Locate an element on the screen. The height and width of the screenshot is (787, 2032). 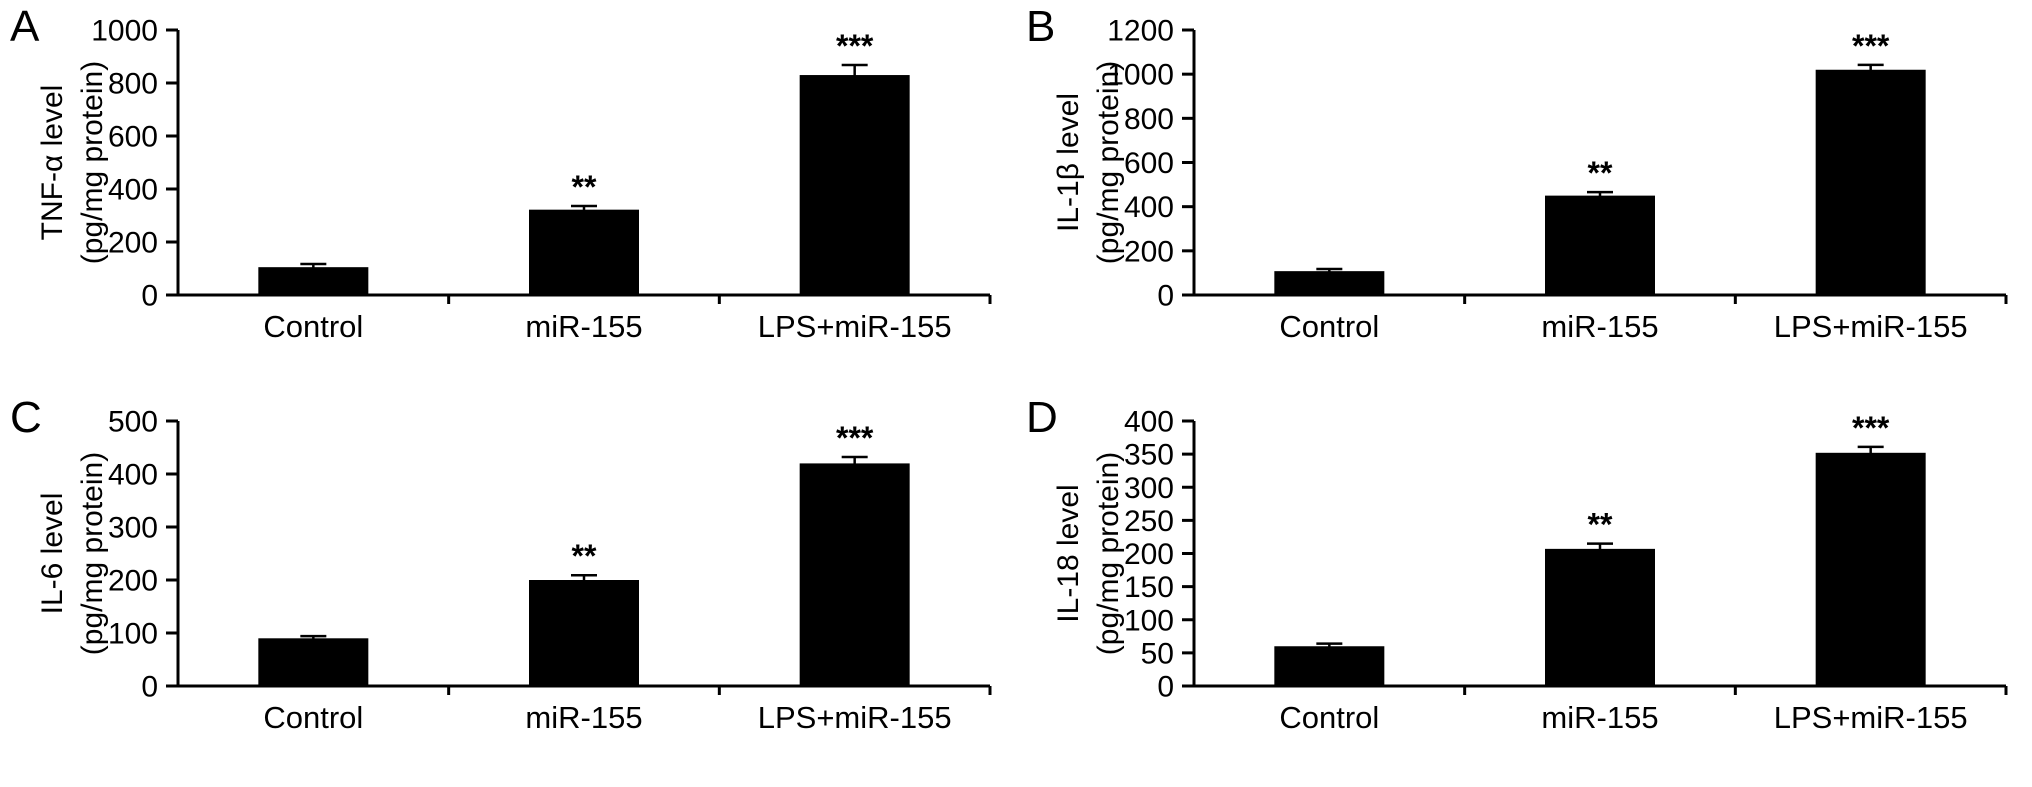
y-axis-title-line1: IL-18 level is located at coordinates (1068, 553).